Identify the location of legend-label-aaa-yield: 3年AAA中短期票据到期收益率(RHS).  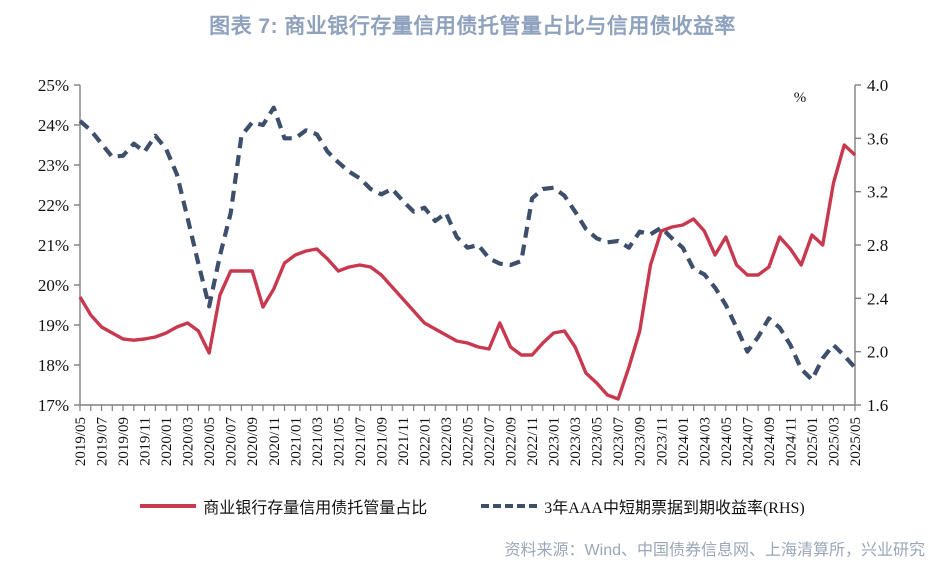
(674, 508).